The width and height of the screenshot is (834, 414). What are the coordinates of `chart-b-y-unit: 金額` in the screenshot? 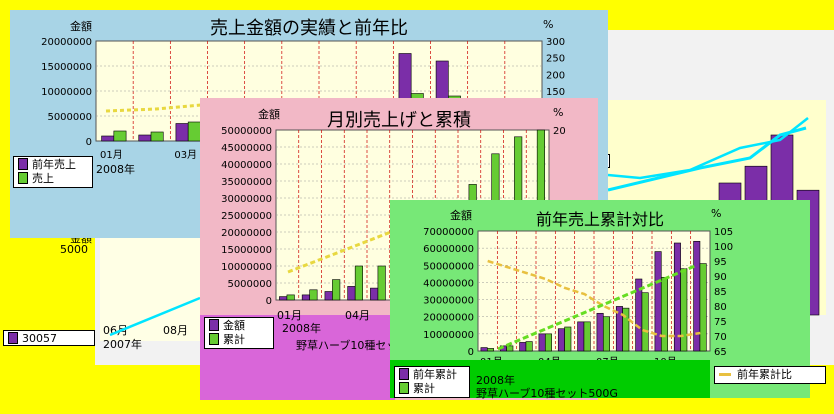 It's located at (269, 114).